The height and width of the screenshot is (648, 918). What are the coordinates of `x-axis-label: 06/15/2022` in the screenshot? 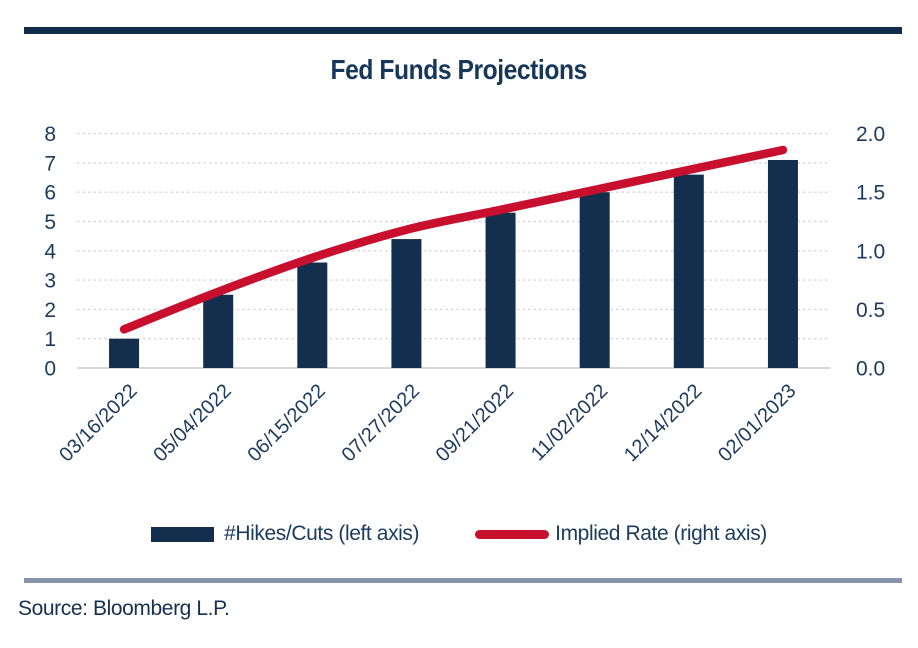 It's located at (287, 423).